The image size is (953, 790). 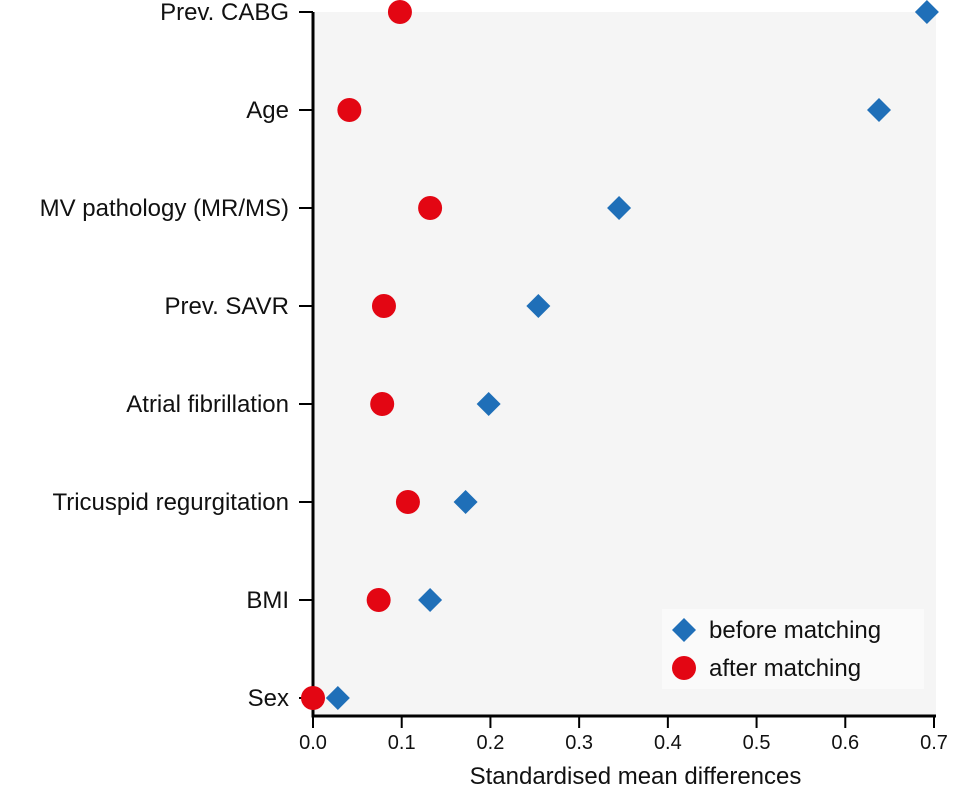 What do you see at coordinates (170, 502) in the screenshot?
I see `y-tick-label: Tricuspid regurgitation` at bounding box center [170, 502].